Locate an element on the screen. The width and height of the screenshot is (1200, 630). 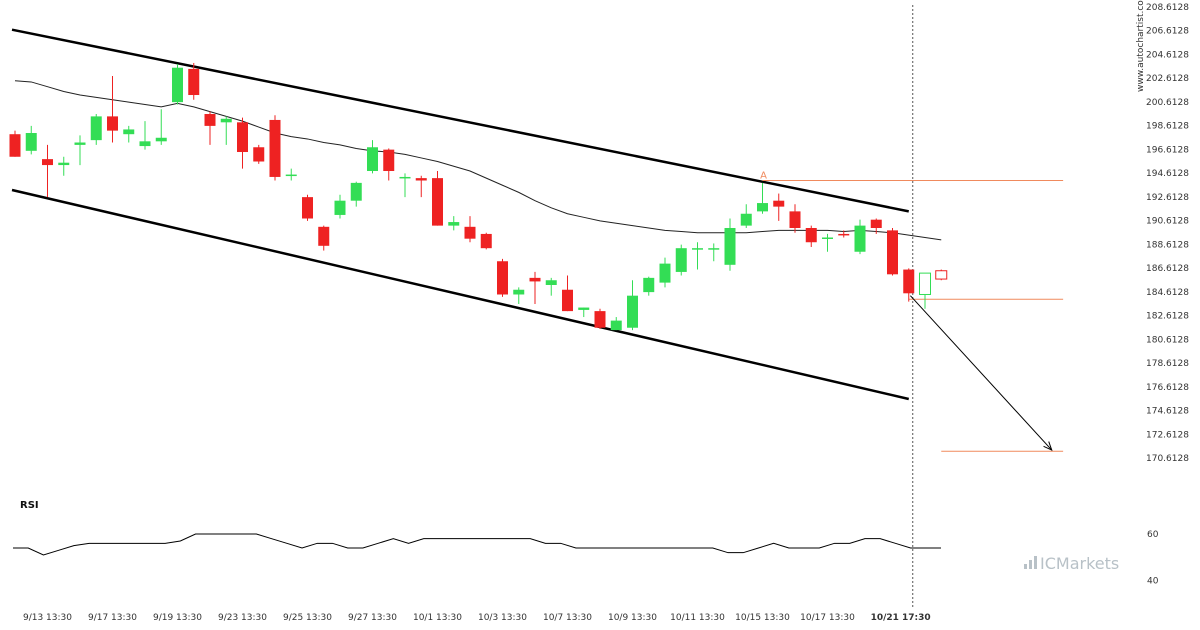
price-tick-label: 172.6128 is located at coordinates (1167, 435).